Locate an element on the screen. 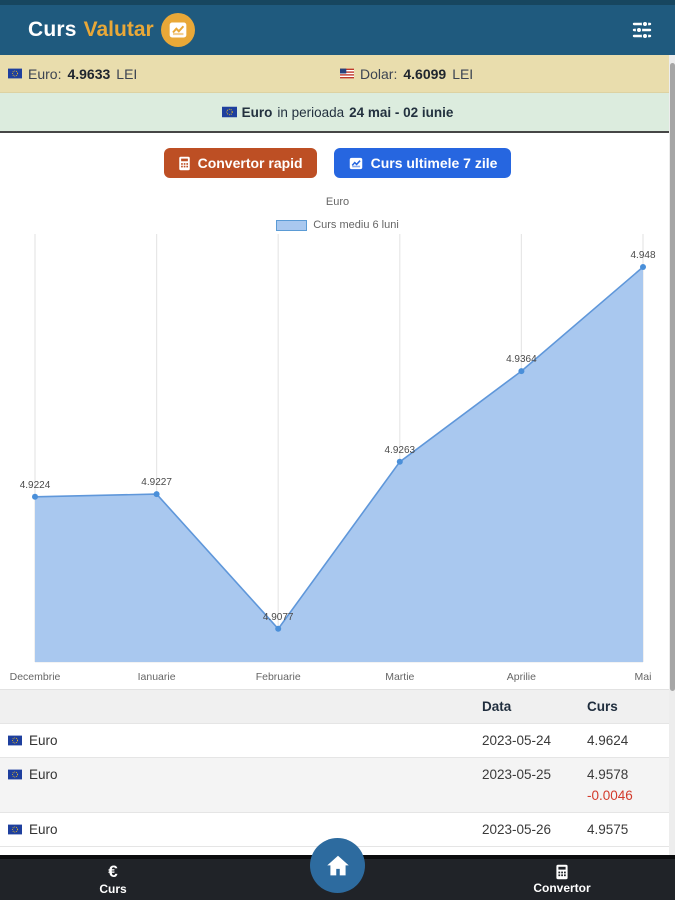 The height and width of the screenshot is (900, 675). svg-text: Martie is located at coordinates (399, 677).